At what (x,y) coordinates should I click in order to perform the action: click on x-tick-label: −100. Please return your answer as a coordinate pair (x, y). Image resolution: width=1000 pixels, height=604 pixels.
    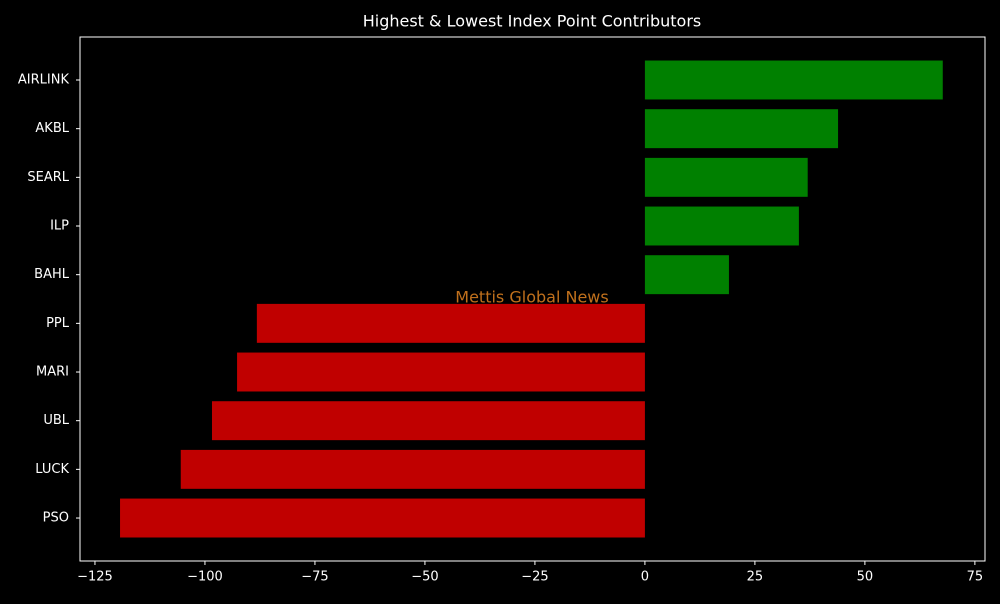
    Looking at the image, I should click on (205, 577).